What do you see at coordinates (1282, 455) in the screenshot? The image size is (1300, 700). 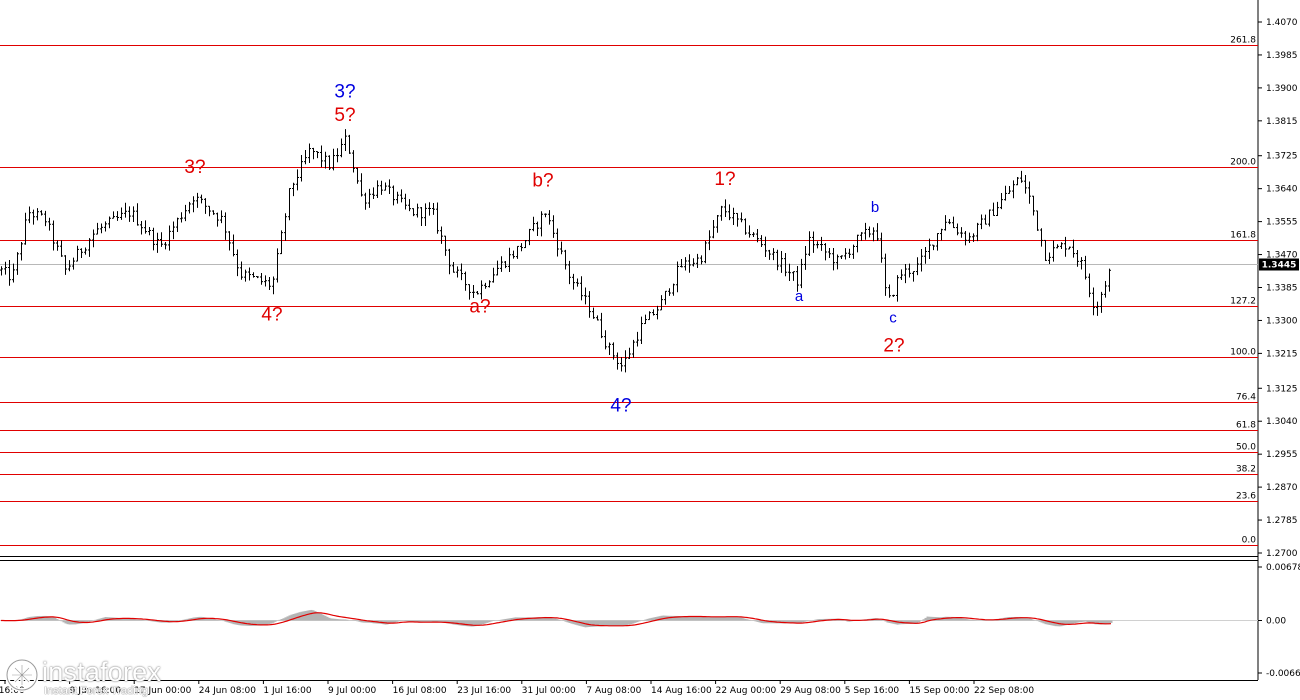 I see `price-tick-label: 1.2955` at bounding box center [1282, 455].